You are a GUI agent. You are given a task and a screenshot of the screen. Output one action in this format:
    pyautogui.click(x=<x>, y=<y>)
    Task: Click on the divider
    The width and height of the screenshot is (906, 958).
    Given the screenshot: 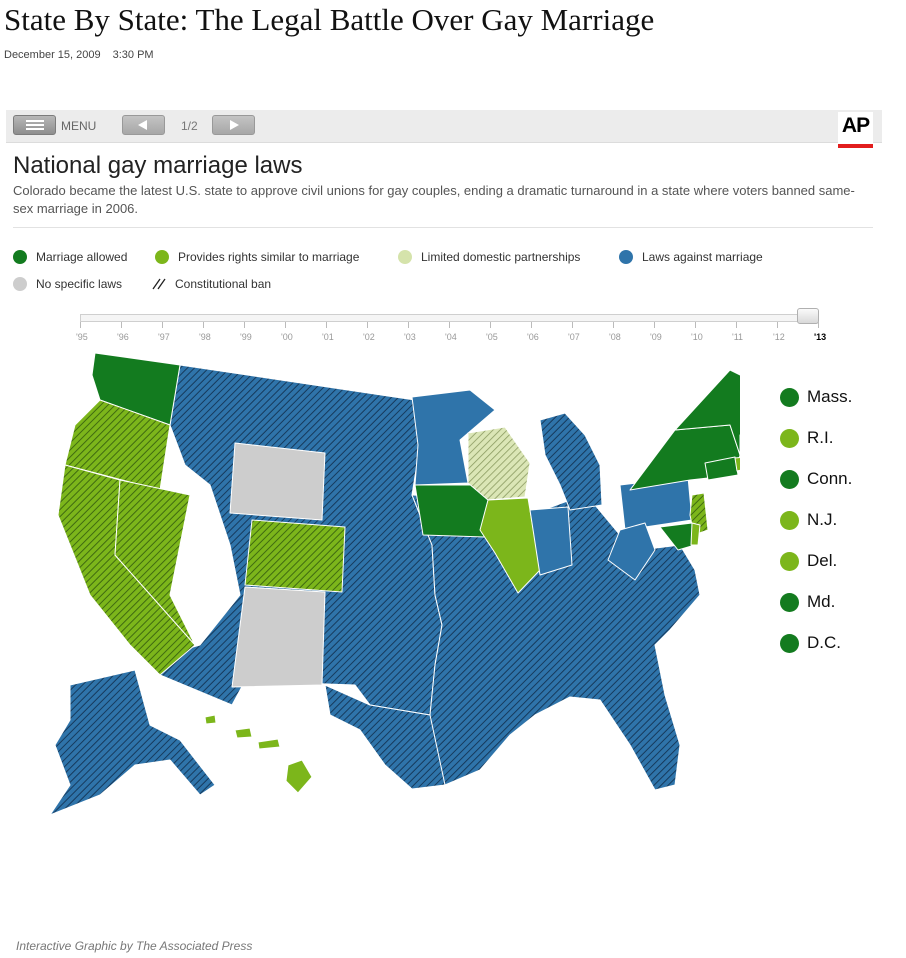 What is the action you would take?
    pyautogui.click(x=443, y=227)
    